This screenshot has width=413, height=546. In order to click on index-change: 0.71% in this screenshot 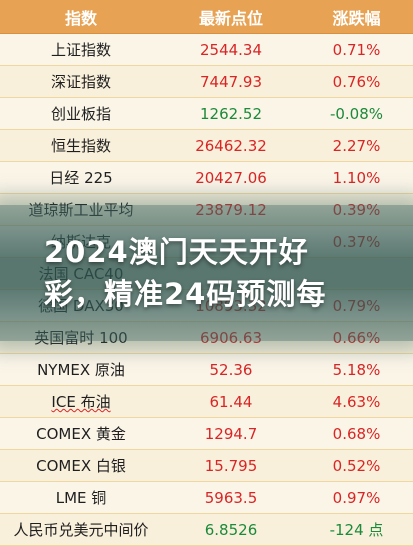, I will do `click(356, 49)`.